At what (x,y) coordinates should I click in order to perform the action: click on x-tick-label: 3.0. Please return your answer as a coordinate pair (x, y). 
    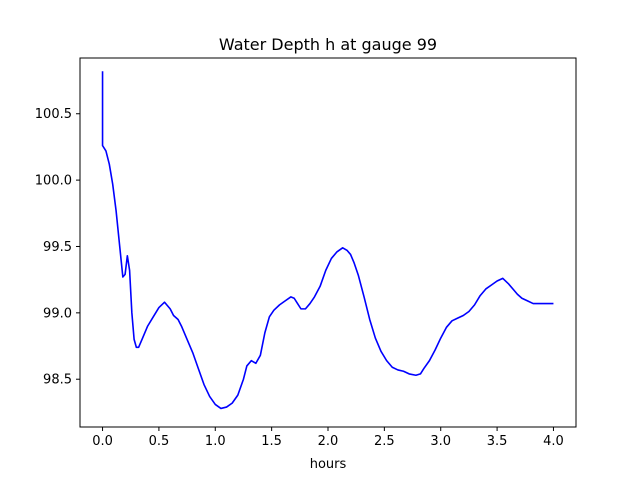
    Looking at the image, I should click on (440, 441).